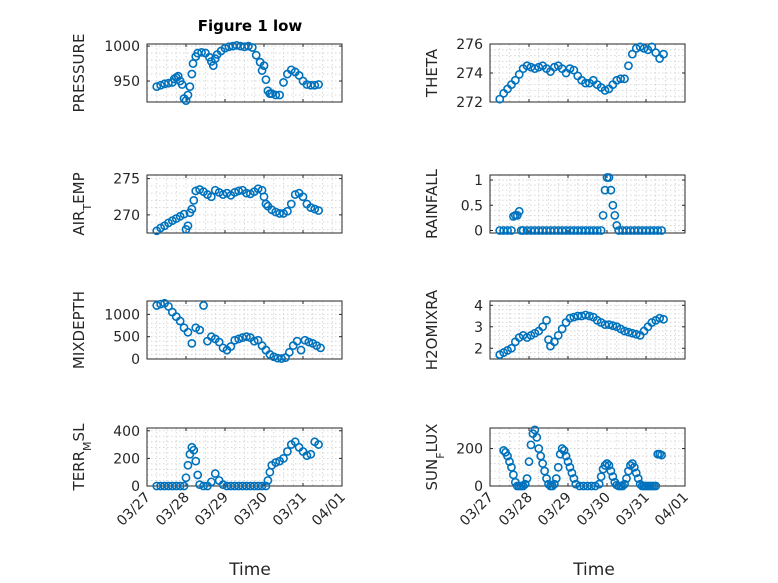 Image resolution: width=778 pixels, height=583 pixels. I want to click on figure-title: Figure 1 low, so click(250, 26).